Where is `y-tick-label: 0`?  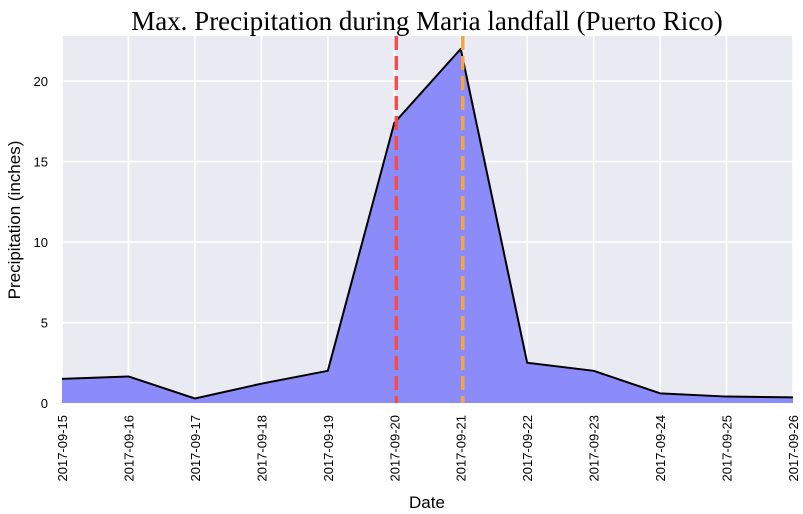
y-tick-label: 0 is located at coordinates (44, 403).